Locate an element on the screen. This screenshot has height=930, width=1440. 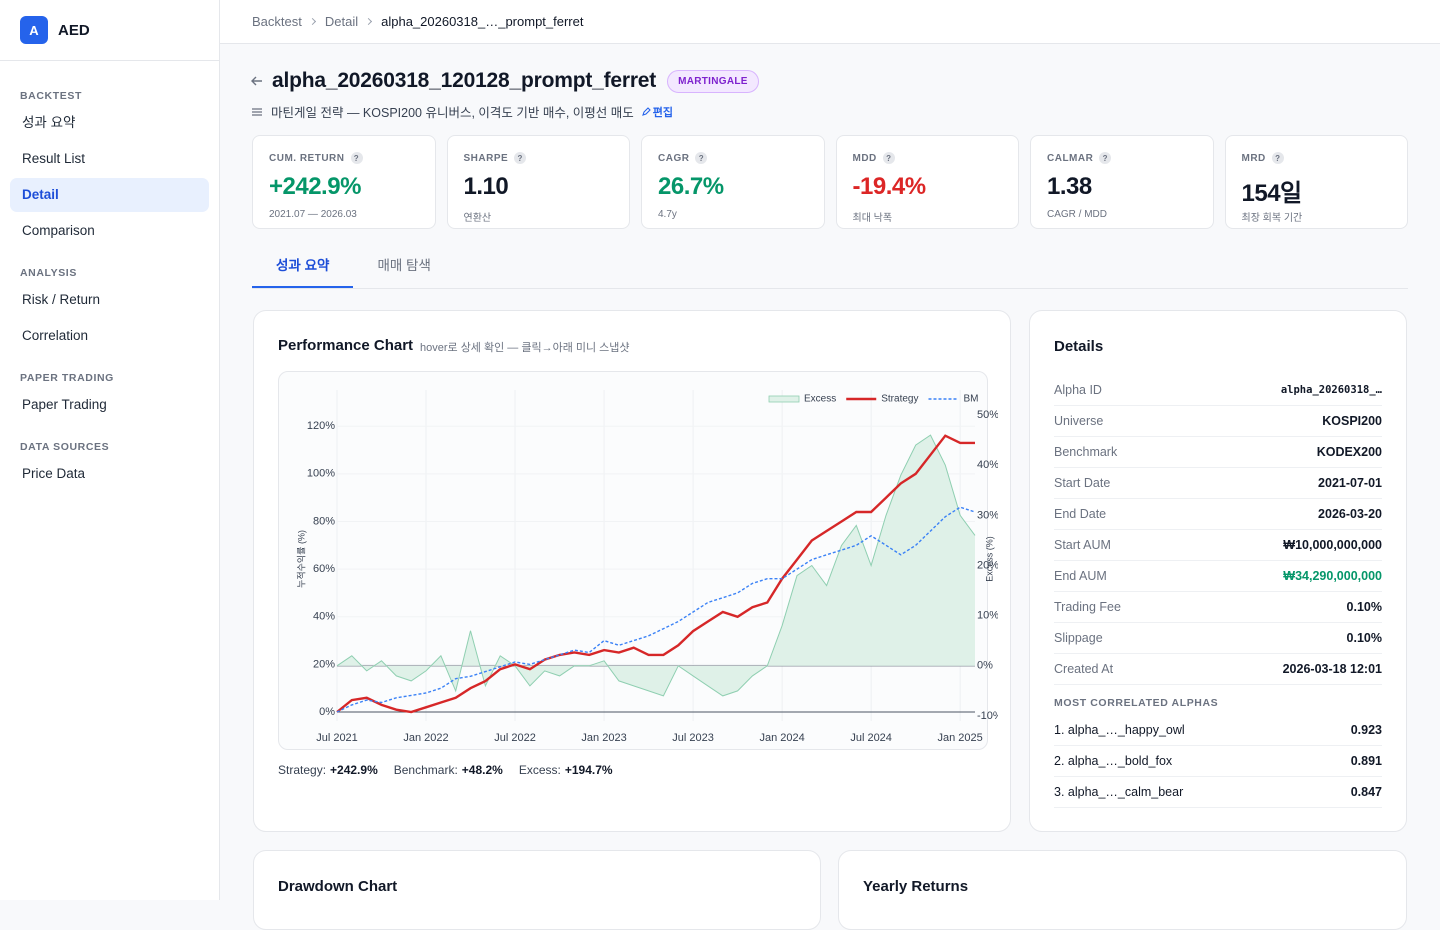
metric-label-row: MRD? is located at coordinates (1317, 158).